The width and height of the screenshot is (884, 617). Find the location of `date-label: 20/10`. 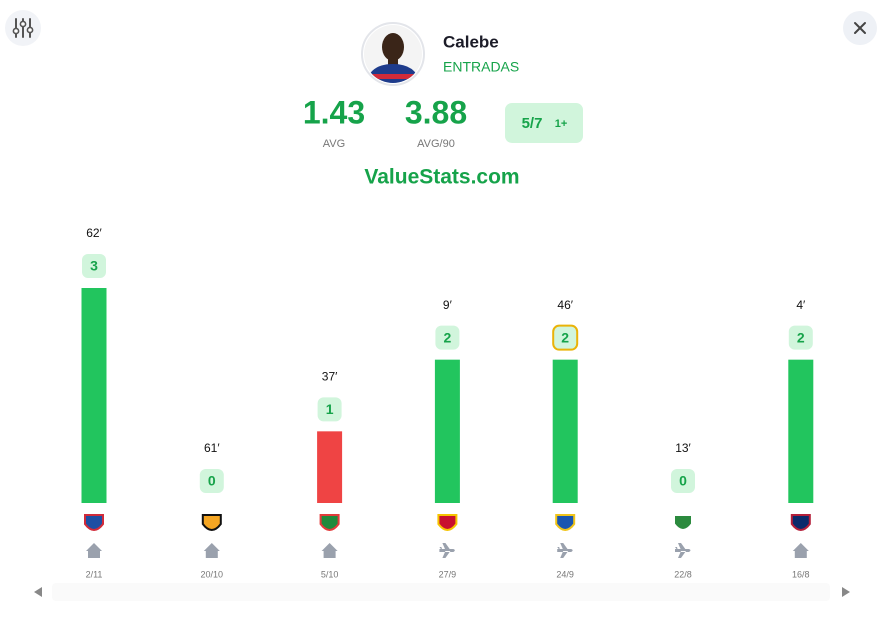

date-label: 20/10 is located at coordinates (212, 574).